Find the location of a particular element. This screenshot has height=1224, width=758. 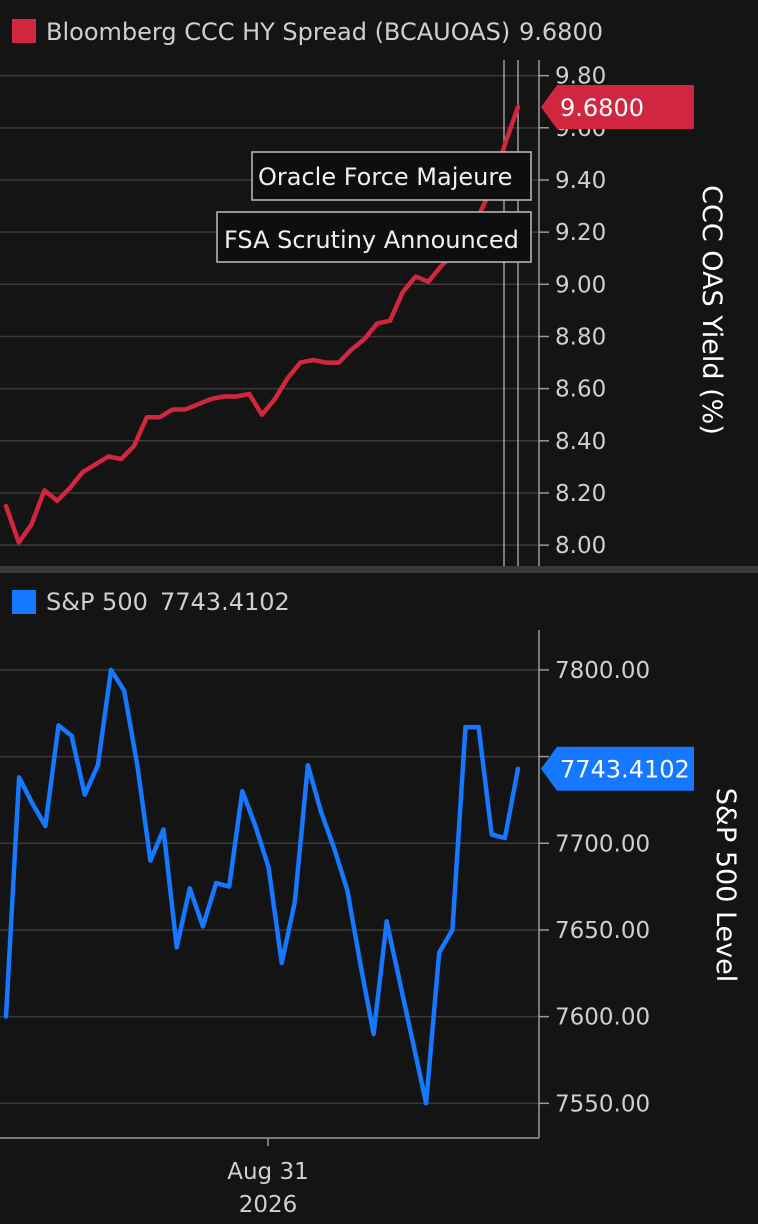

annotation-fsa-text: FSA Scrutiny Announced is located at coordinates (371, 240).